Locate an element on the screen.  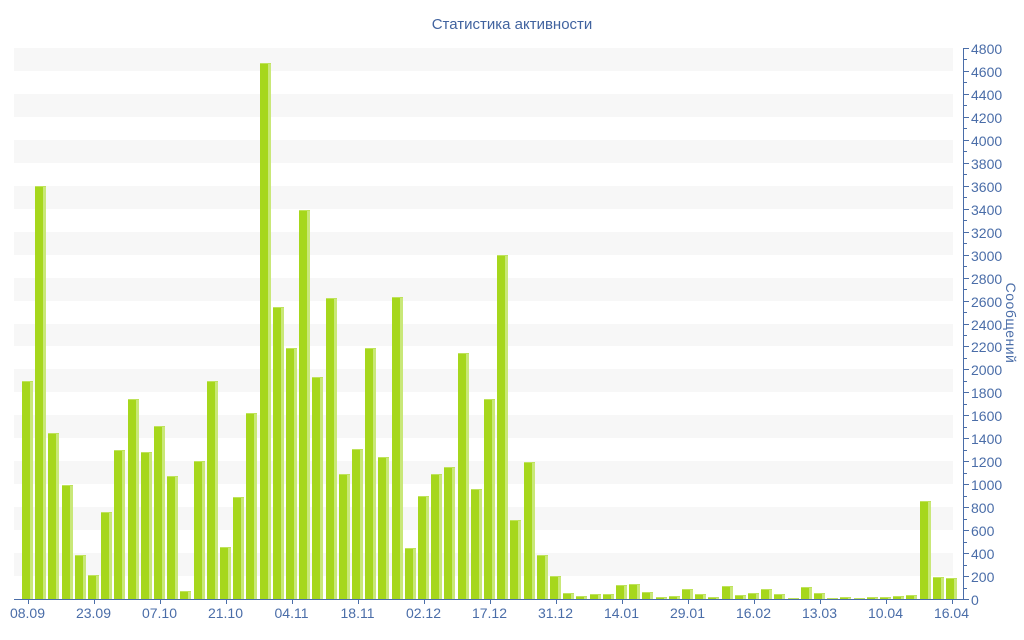
y-tick-label: 4600 is located at coordinates (987, 71).